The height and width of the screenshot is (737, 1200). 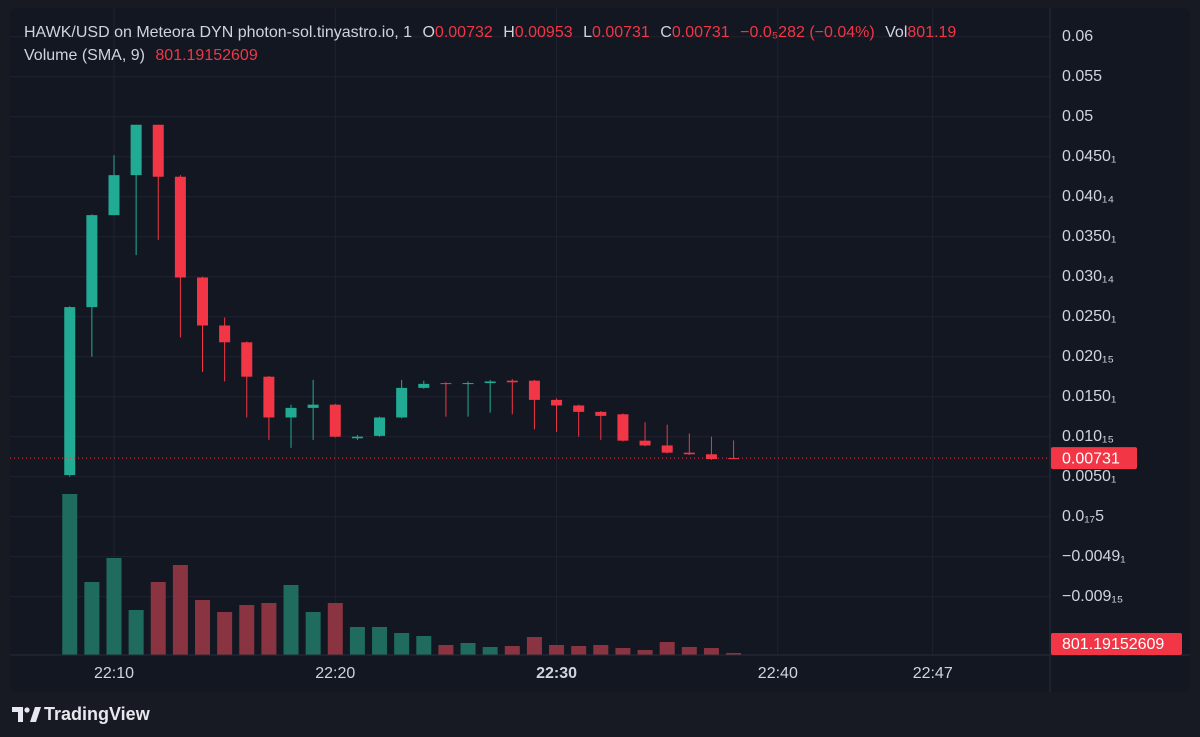 What do you see at coordinates (1088, 196) in the screenshot?
I see `y-tick-label: 0.040₁₄` at bounding box center [1088, 196].